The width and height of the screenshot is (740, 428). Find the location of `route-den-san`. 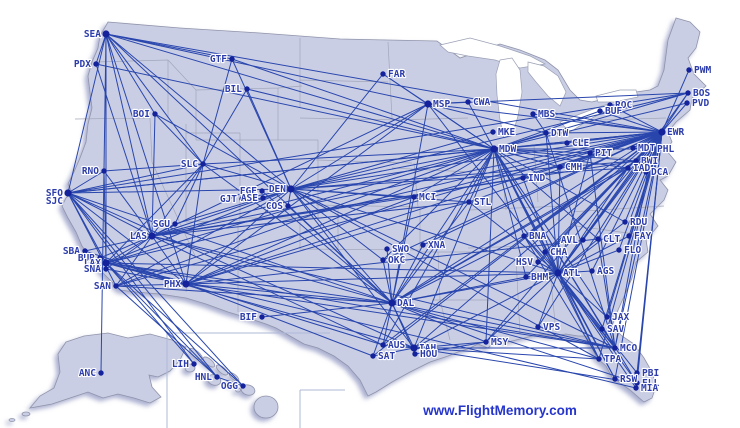

route-den-san is located at coordinates (203, 237).